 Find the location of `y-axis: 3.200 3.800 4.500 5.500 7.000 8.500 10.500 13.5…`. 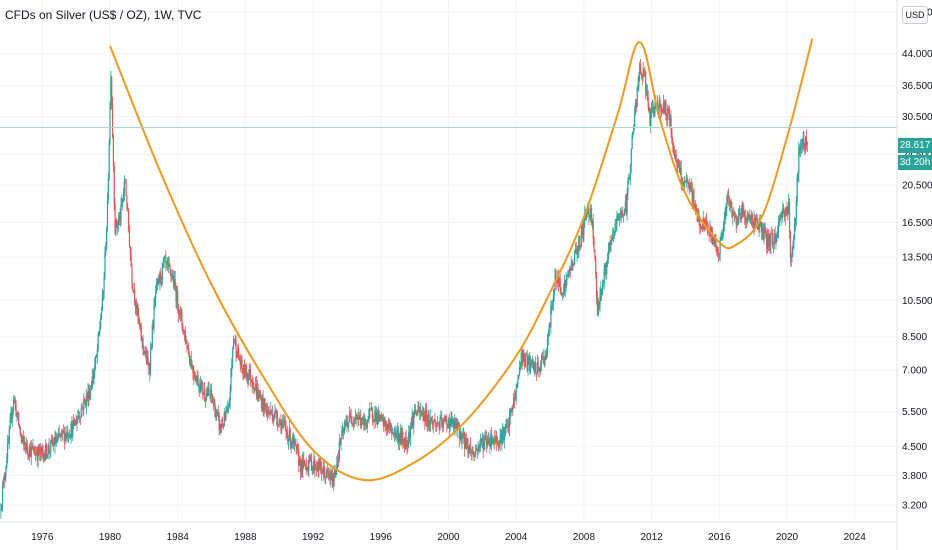

y-axis: 3.200 3.800 4.500 5.500 7.000 8.500 10.500 13.5… is located at coordinates (914, 275).